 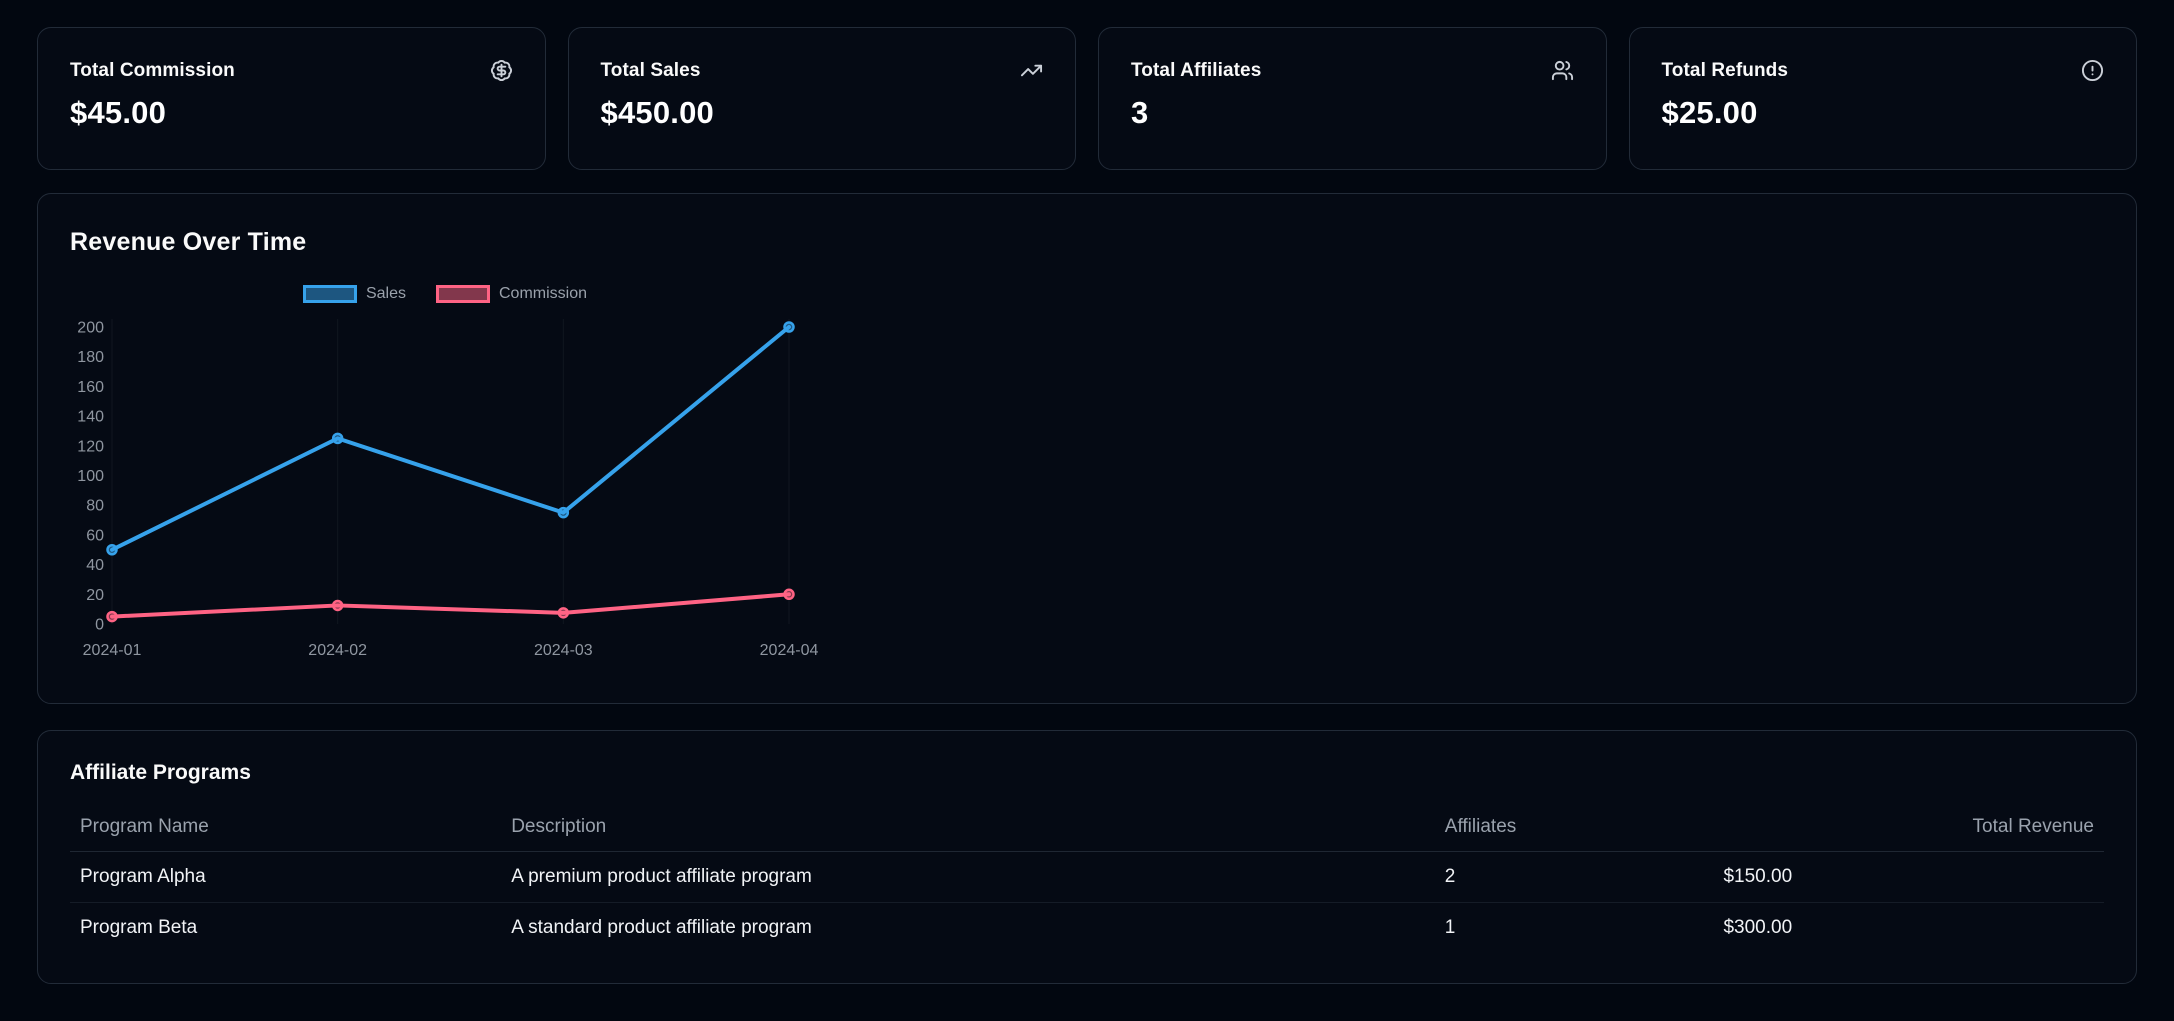 I want to click on stat-value: $450.00, so click(x=657, y=112).